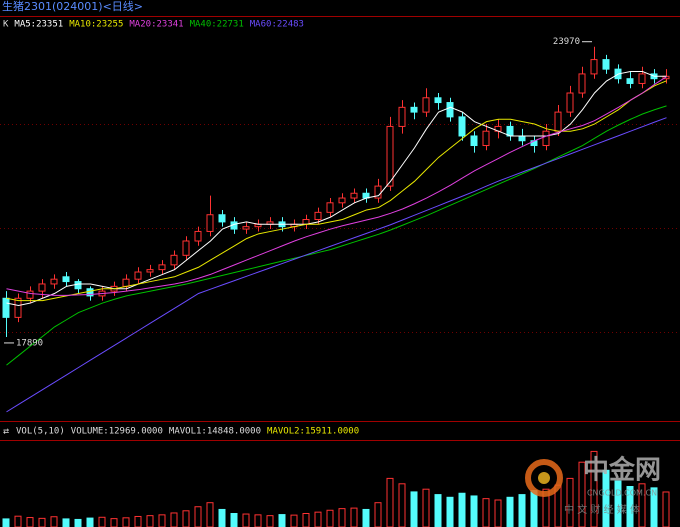  Describe the element at coordinates (566, 42) in the screenshot. I see `annotation: 23970` at that location.